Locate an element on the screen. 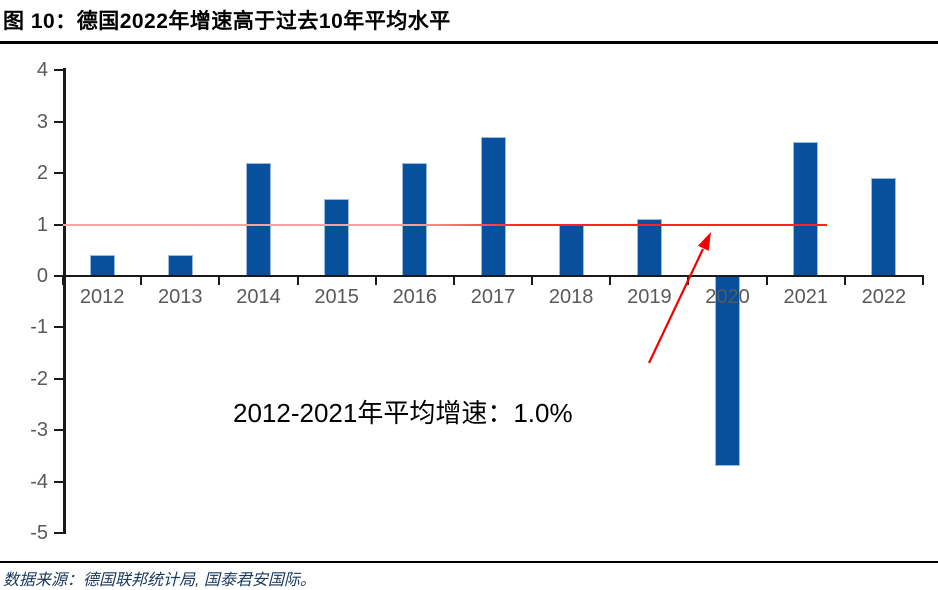  x-axis-label-2013: 2013 is located at coordinates (180, 297).